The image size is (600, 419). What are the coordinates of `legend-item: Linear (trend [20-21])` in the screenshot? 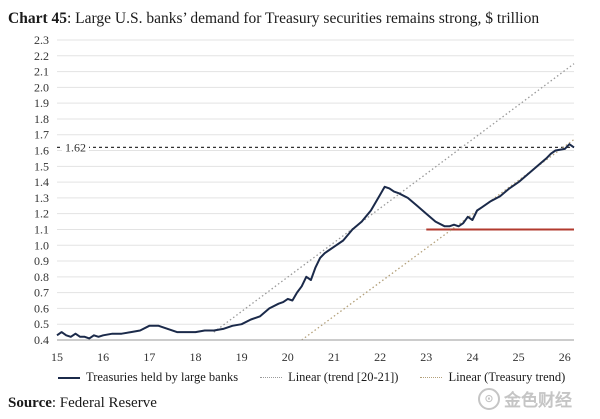 It's located at (329, 377).